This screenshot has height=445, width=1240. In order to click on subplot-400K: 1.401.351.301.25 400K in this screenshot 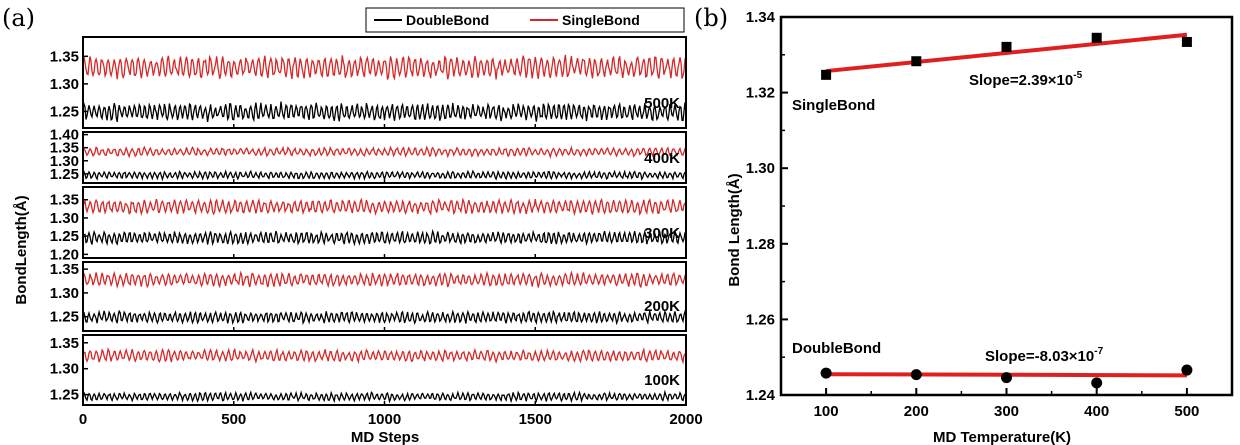, I will do `click(368, 155)`.